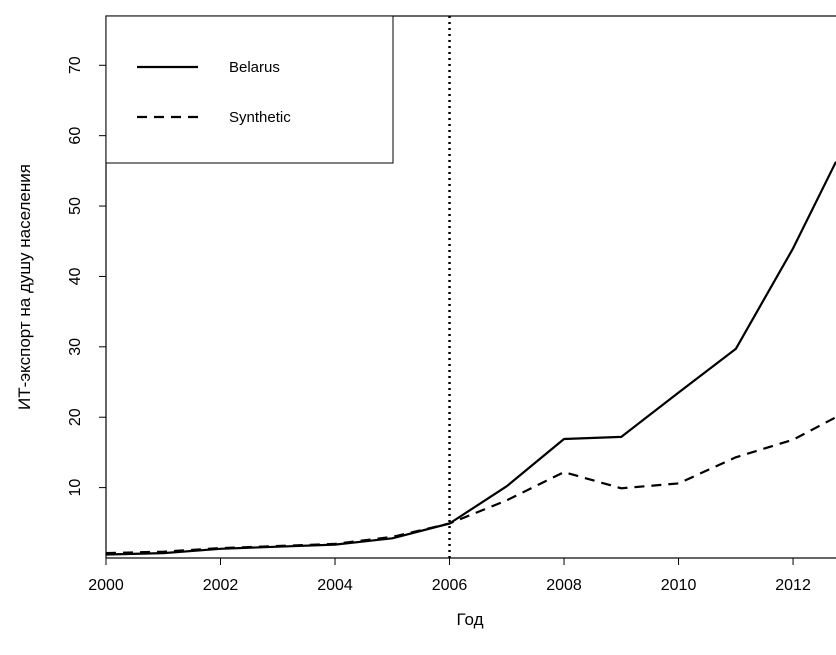 The image size is (836, 655). Describe the element at coordinates (75, 206) in the screenshot. I see `y-tick-label: 50` at that location.